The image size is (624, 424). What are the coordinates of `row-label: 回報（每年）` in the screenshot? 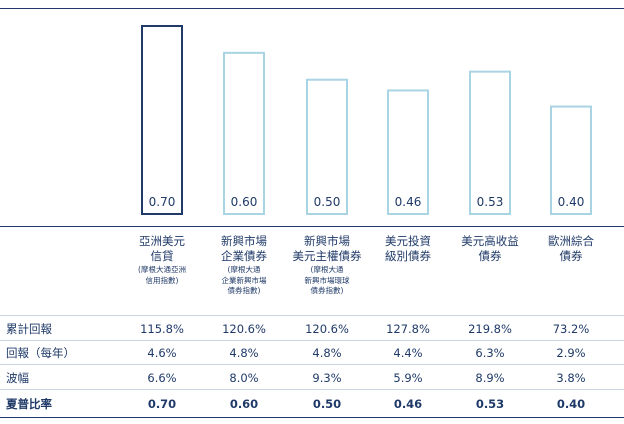 It's located at (40, 353).